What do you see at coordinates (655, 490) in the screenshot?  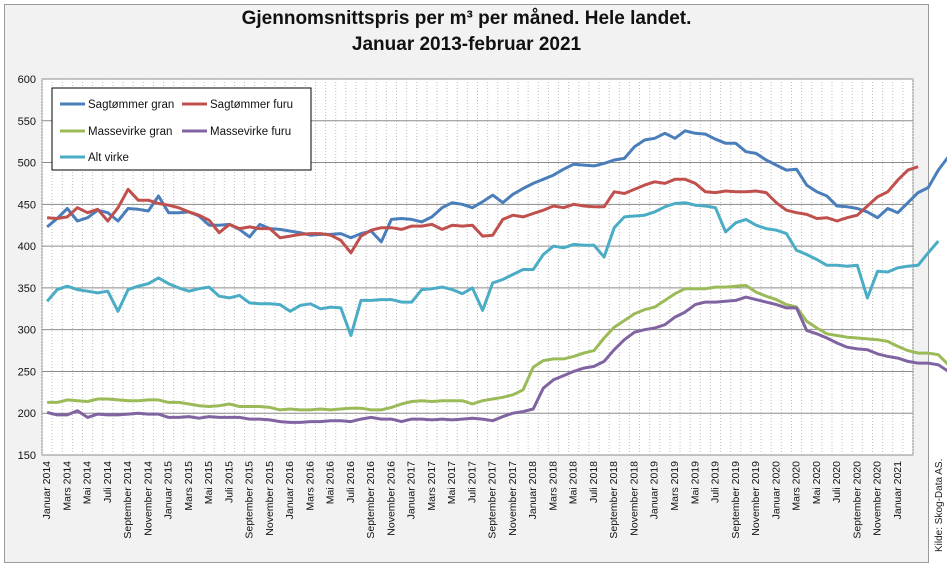 I see `x-tick-label: Januar 2019` at bounding box center [655, 490].